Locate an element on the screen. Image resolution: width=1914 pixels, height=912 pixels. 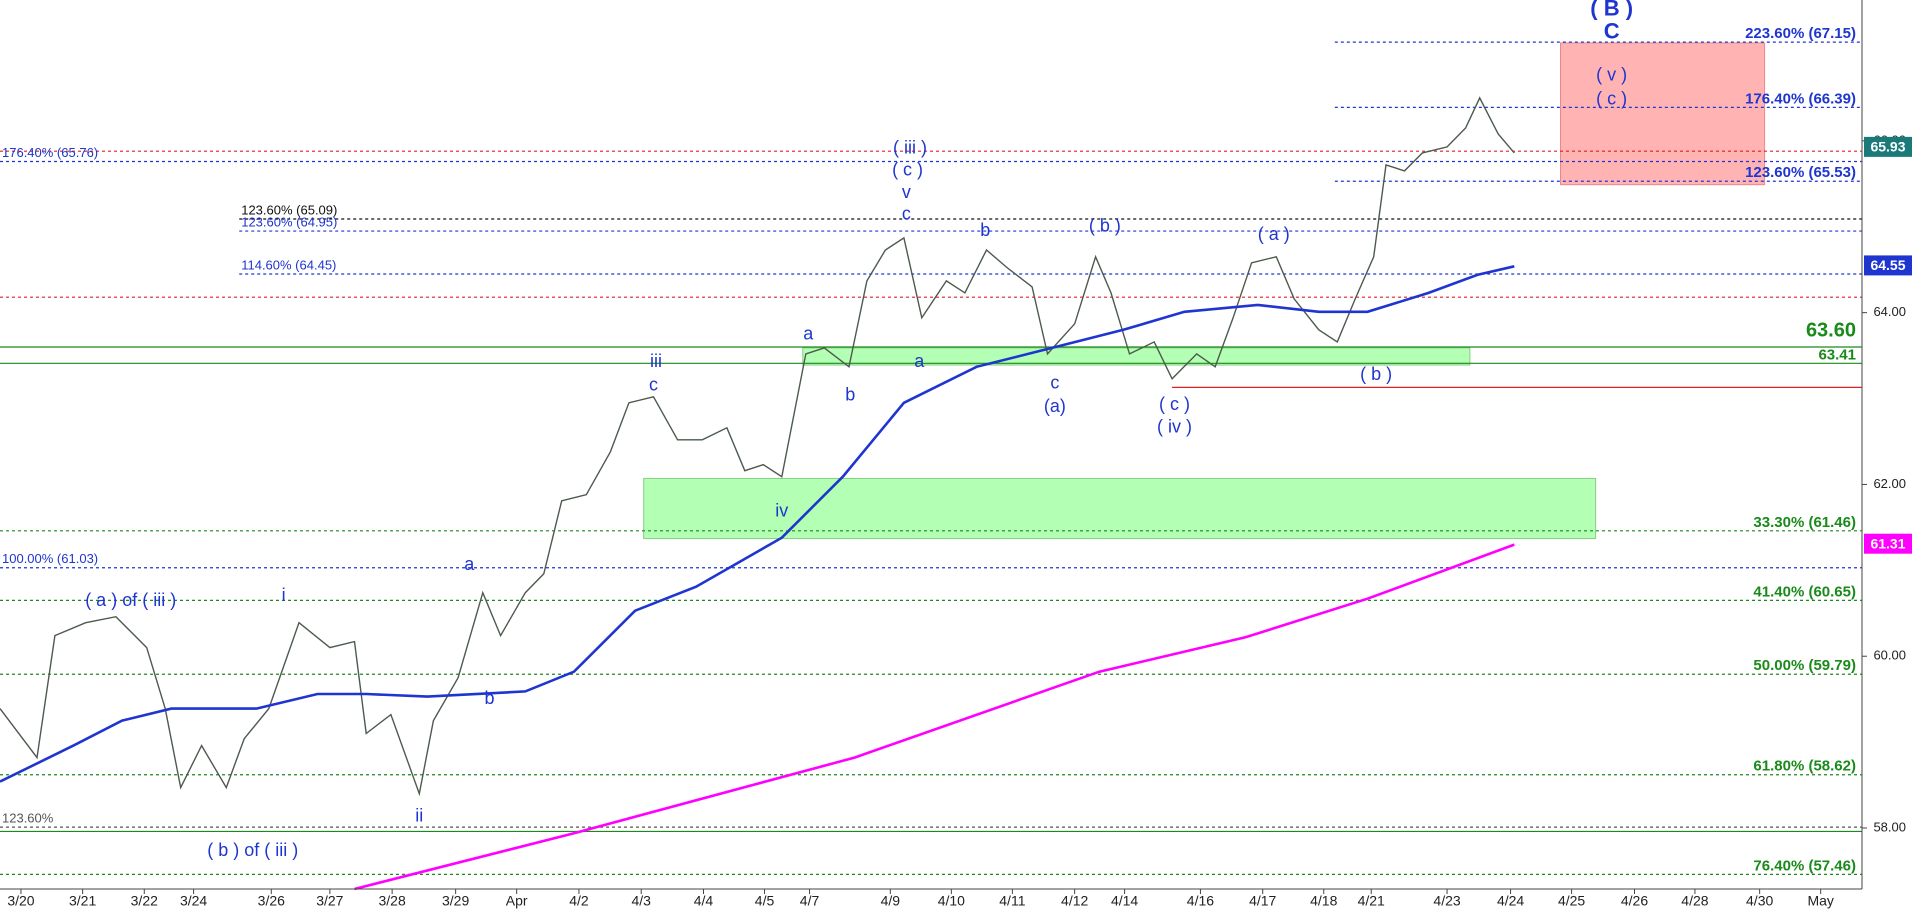
y-tick-label: 62.00 is located at coordinates (1889, 483).